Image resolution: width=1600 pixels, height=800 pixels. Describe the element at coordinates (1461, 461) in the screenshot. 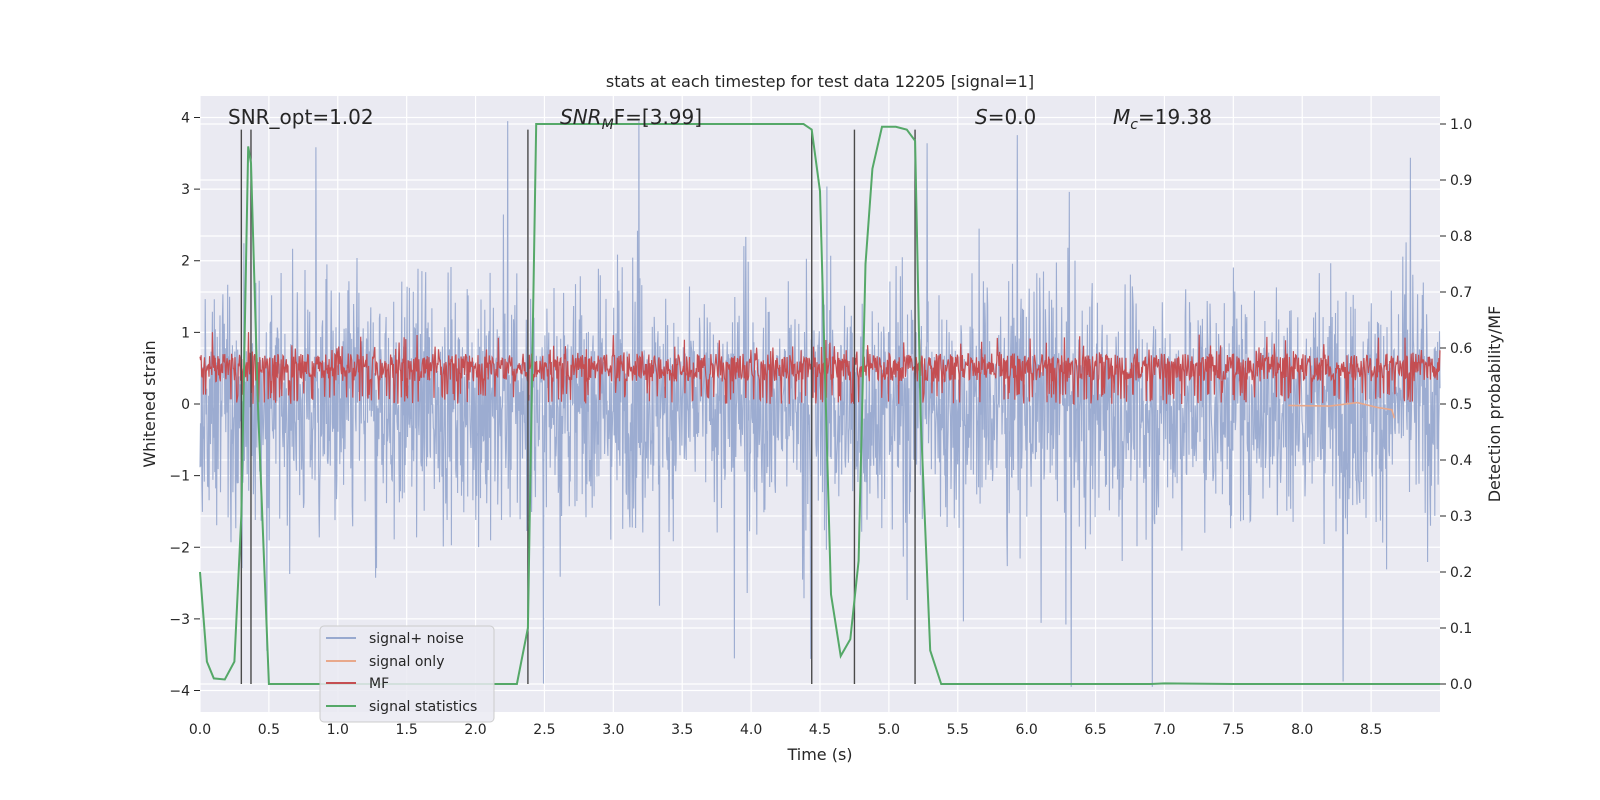

I see `y-tick-label-right: 0.4` at that location.